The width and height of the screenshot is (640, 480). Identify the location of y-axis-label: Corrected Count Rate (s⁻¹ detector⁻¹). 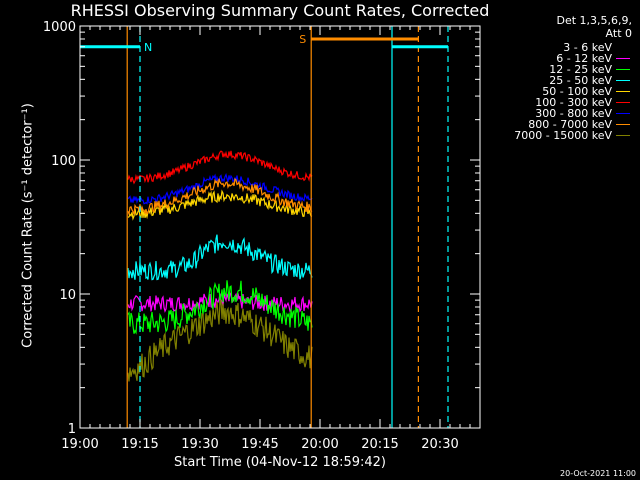
(28, 225).